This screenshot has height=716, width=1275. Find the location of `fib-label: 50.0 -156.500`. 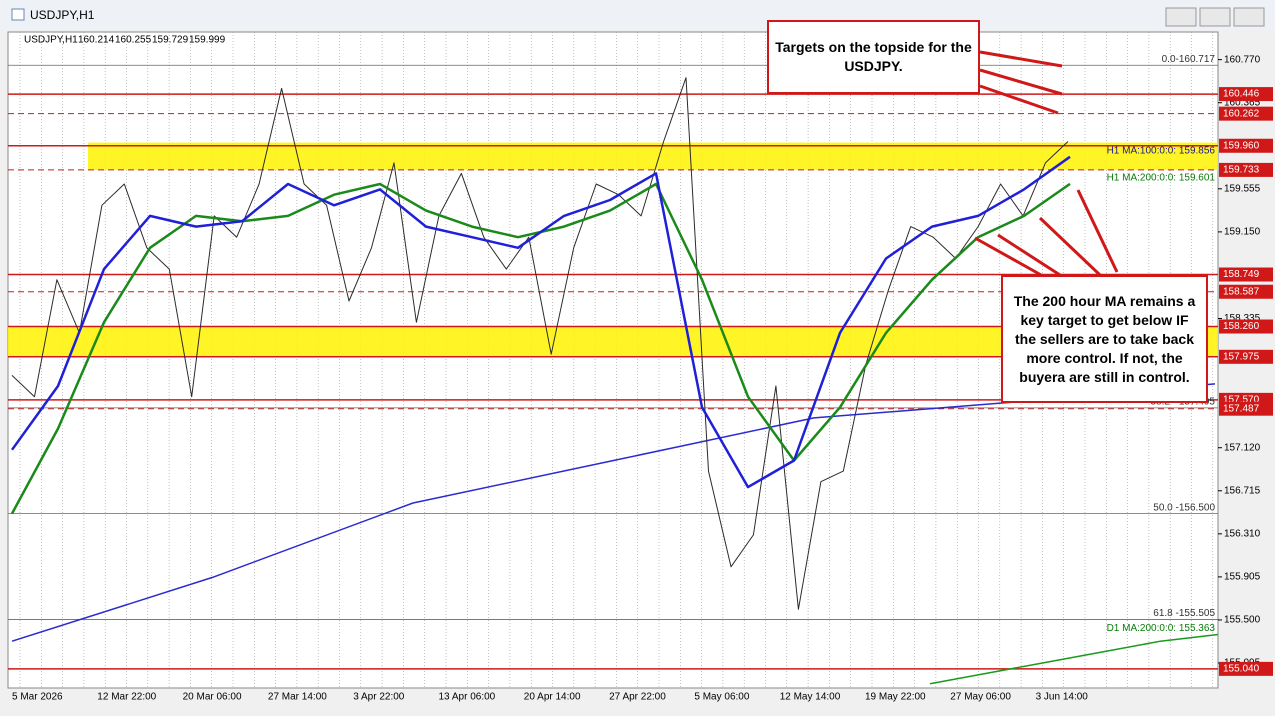

fib-label: 50.0 -156.500 is located at coordinates (1184, 507).